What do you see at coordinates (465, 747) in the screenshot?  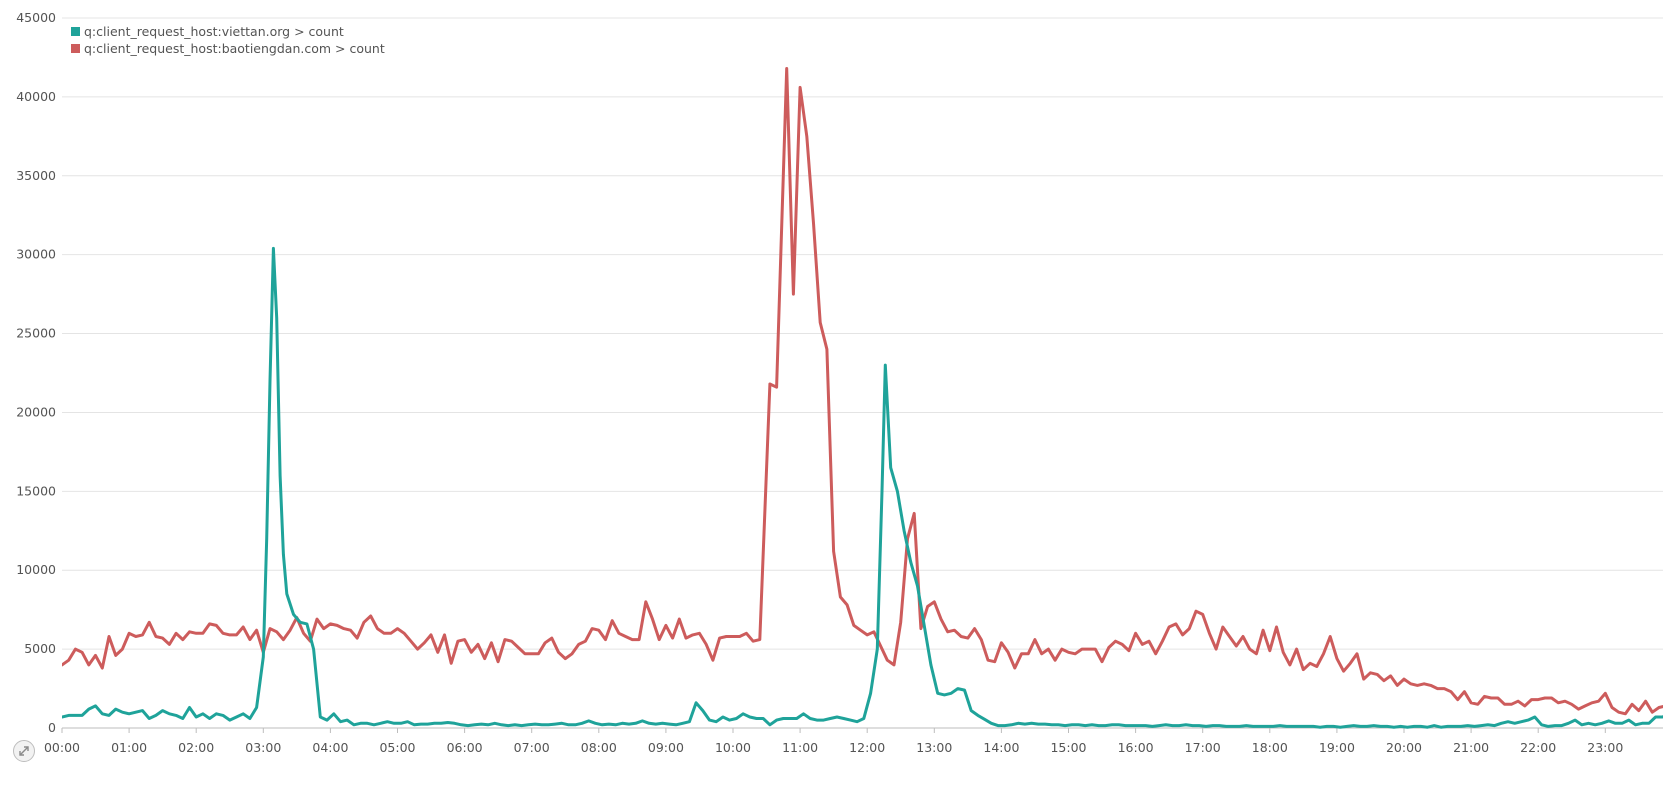 I see `x-tick-label: 06:00` at bounding box center [465, 747].